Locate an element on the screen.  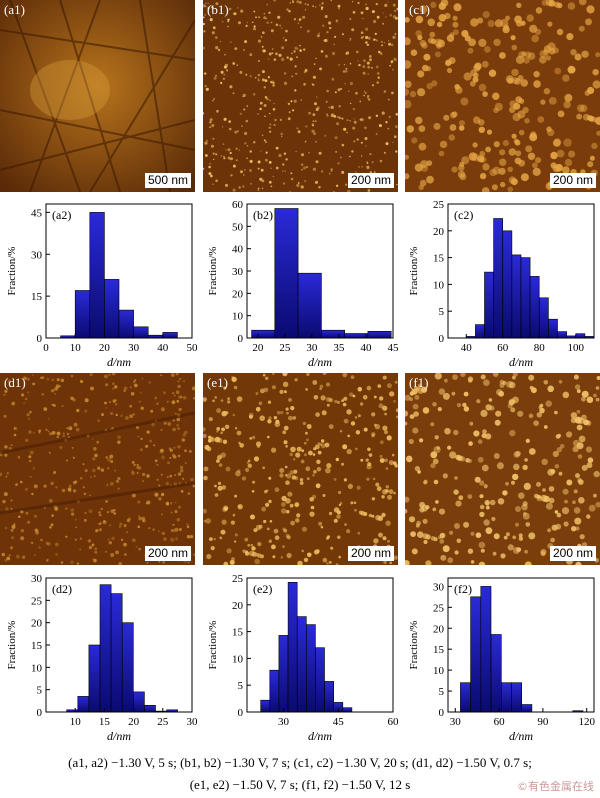
y-tick-label: 25 is located at coordinates (238, 579).